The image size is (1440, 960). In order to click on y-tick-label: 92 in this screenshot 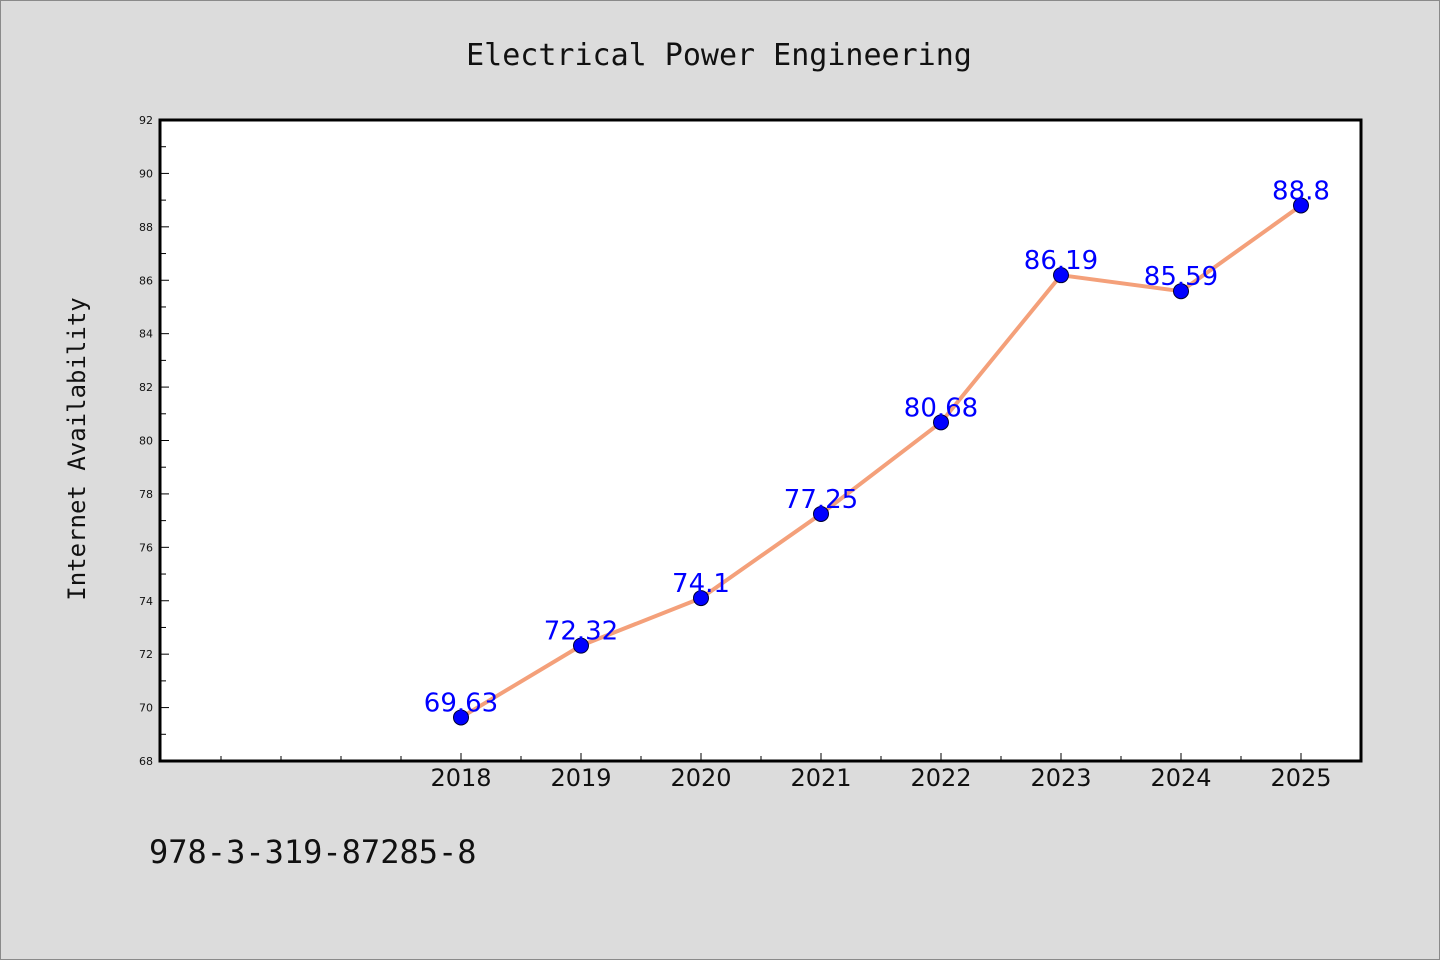, I will do `click(146, 120)`.